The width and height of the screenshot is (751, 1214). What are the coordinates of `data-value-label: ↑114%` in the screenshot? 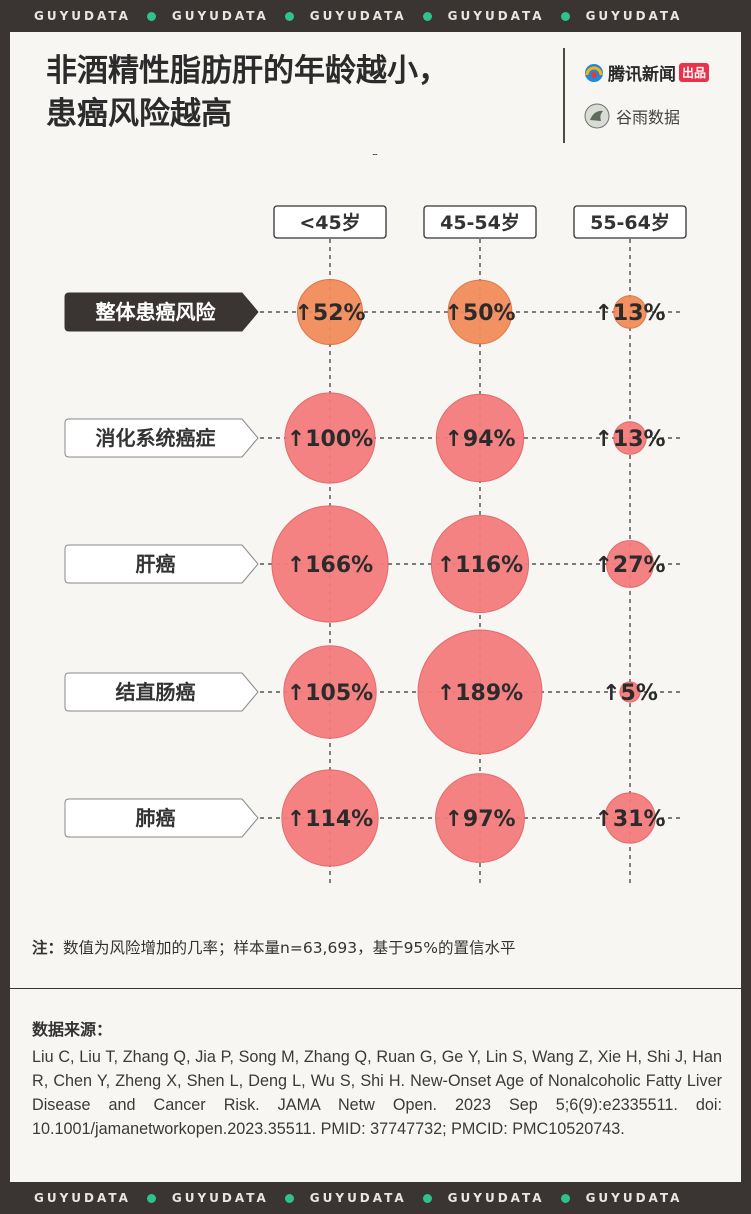 It's located at (330, 819).